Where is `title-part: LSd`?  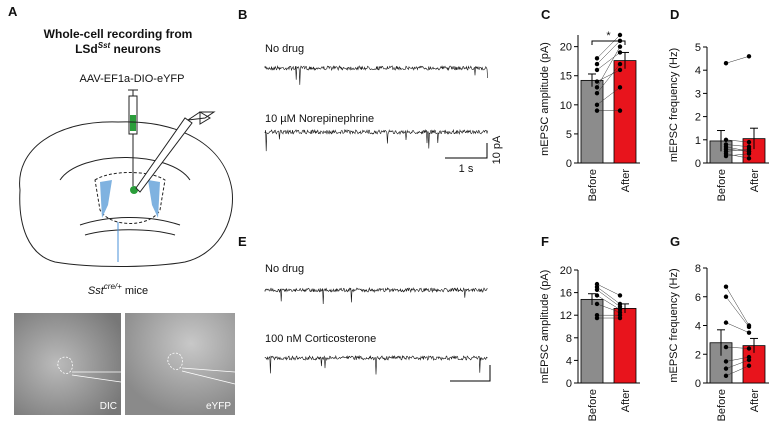
title-part: LSd is located at coordinates (86, 49).